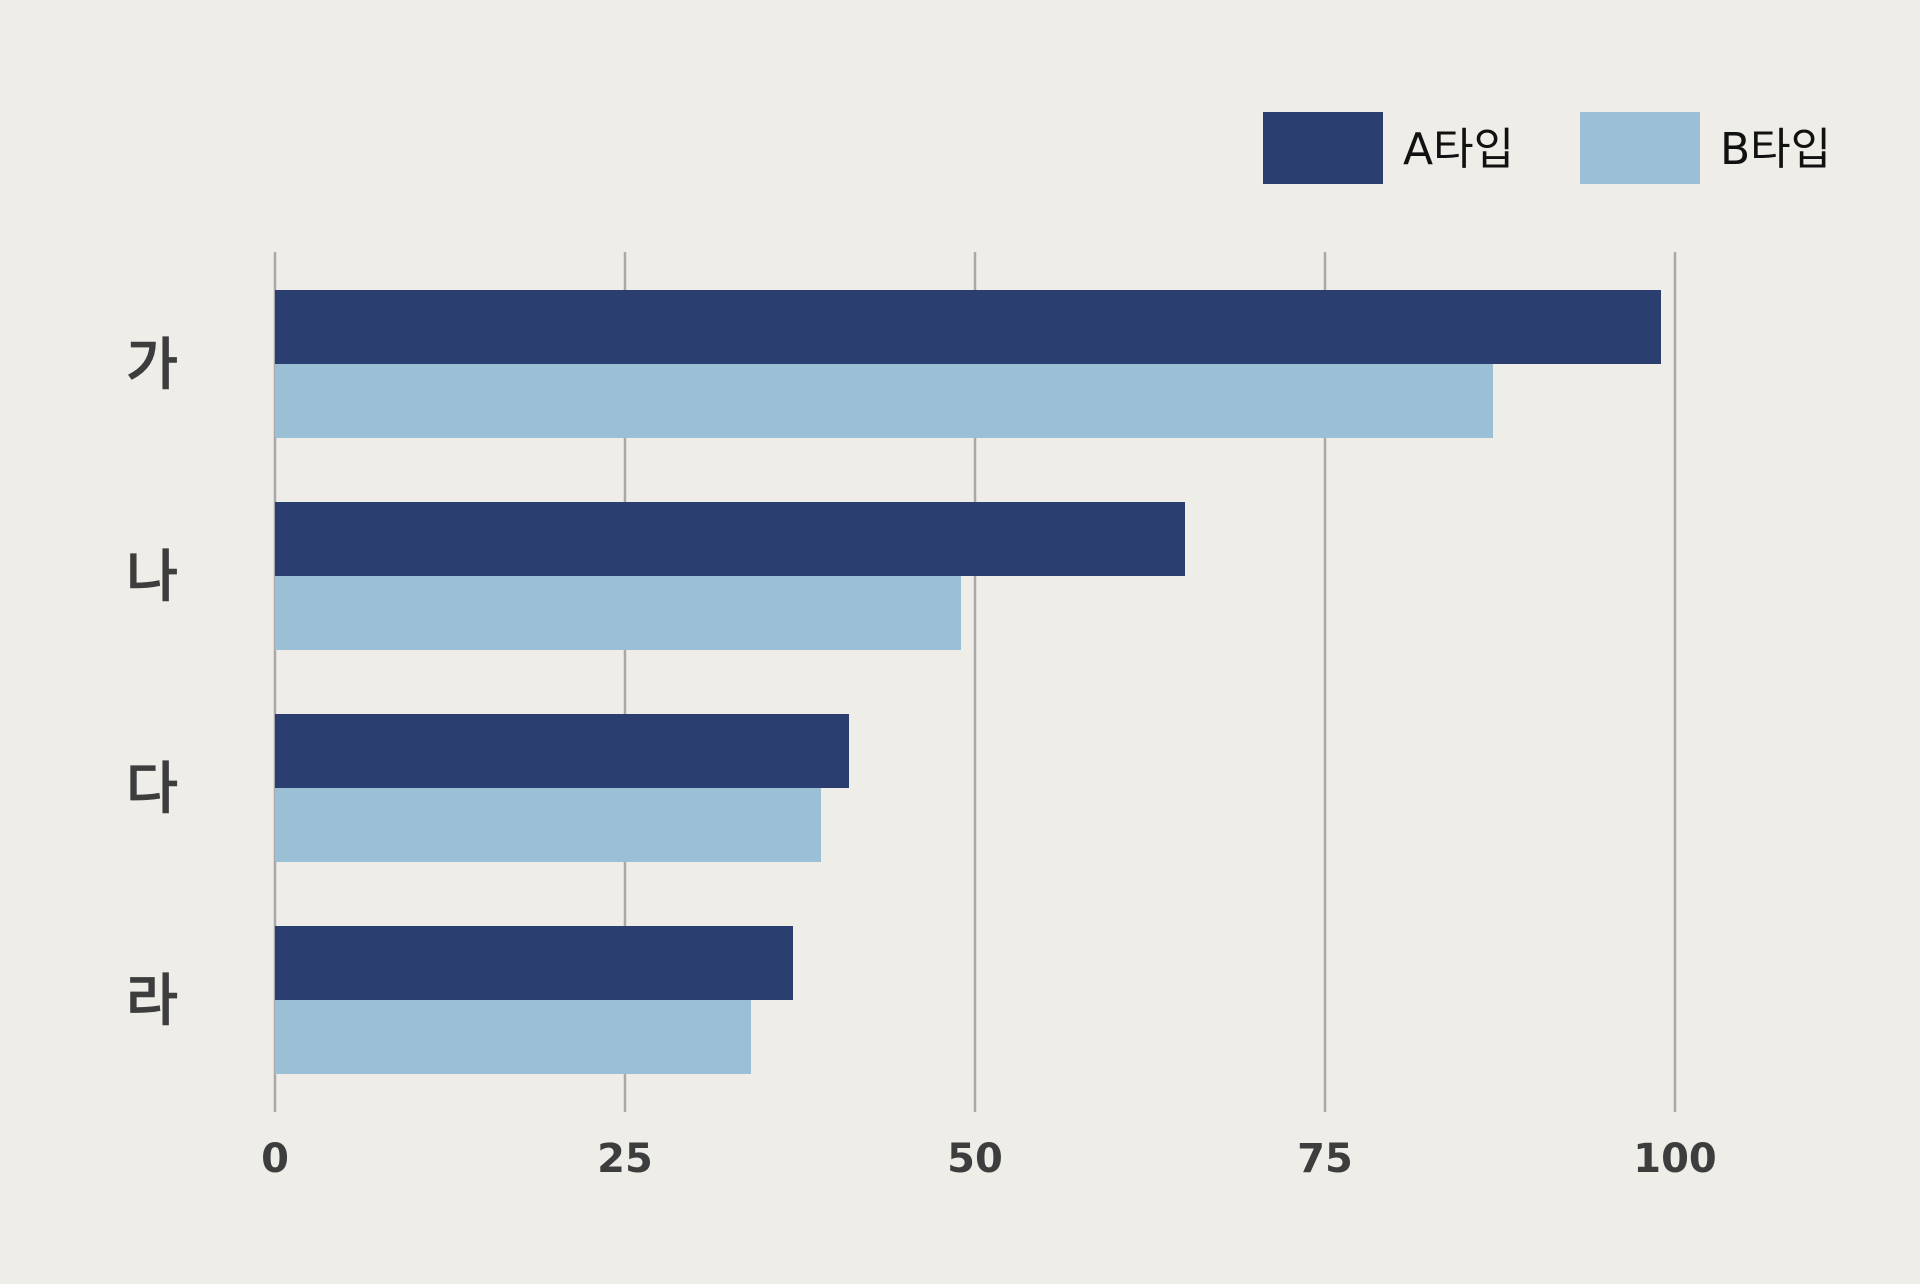  Describe the element at coordinates (152, 365) in the screenshot. I see `category-label: 가` at that location.